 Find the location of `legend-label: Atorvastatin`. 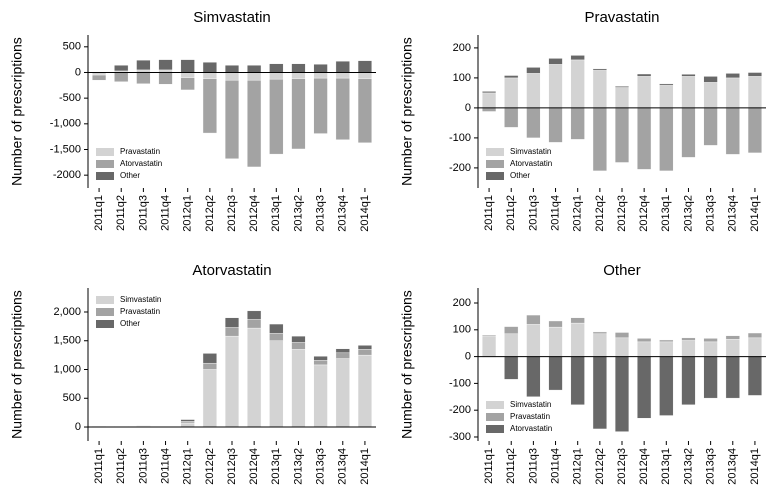

legend-label: Atorvastatin is located at coordinates (141, 163).